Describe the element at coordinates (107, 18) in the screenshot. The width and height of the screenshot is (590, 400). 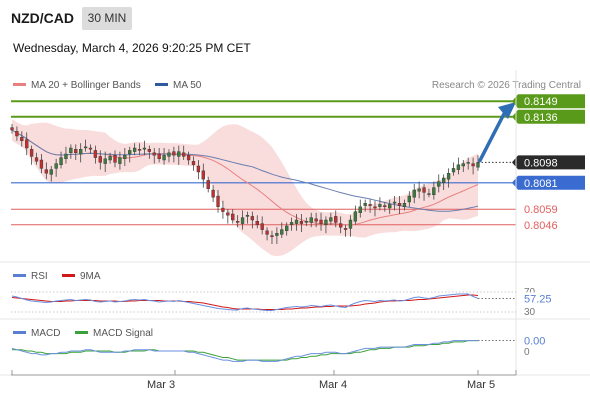
I see `timeframe-badge: 30 MIN` at that location.